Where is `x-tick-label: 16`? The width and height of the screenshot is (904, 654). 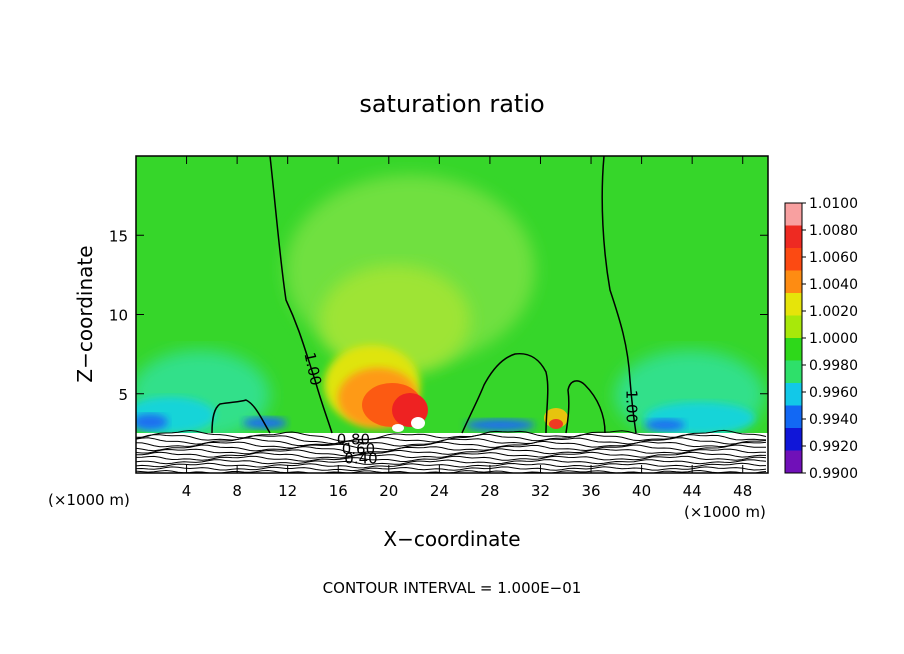
x-tick-label: 16 is located at coordinates (338, 491).